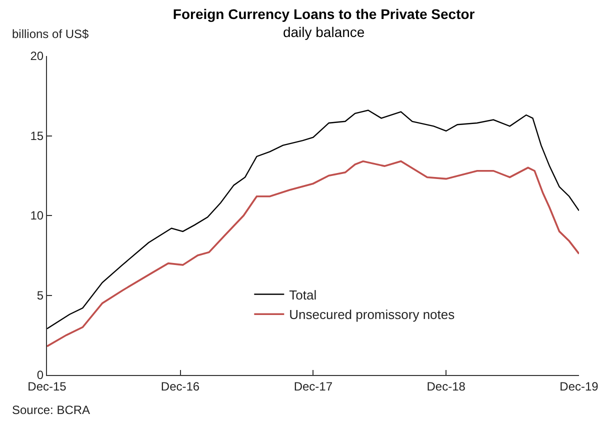 This screenshot has height=423, width=611. What do you see at coordinates (51, 410) in the screenshot?
I see `source-note: Source: BCRA` at bounding box center [51, 410].